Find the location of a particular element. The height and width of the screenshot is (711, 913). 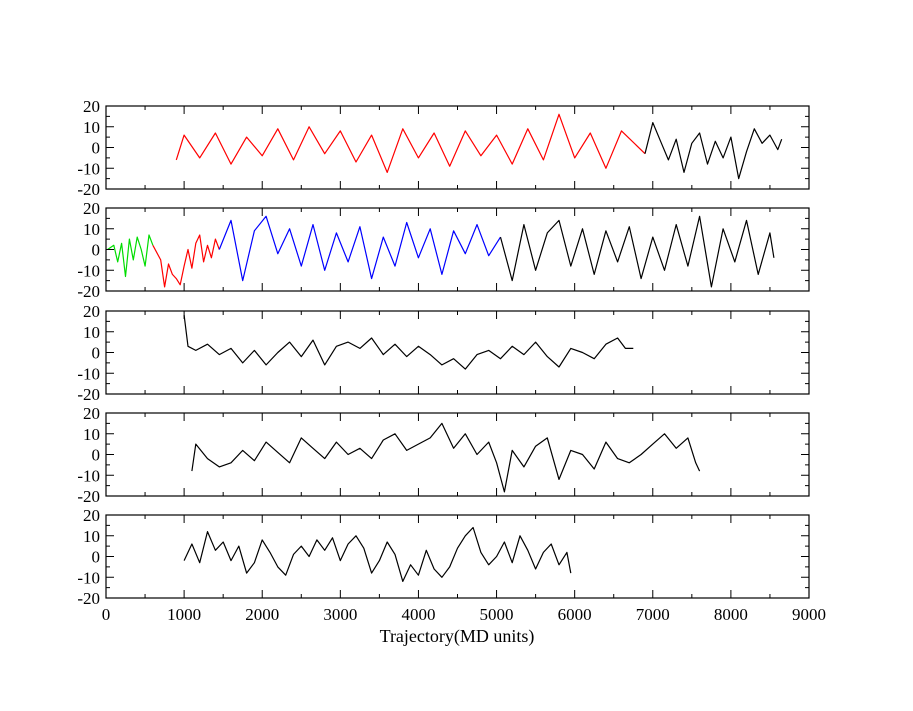

x-tick-label: 5000 is located at coordinates (497, 614).